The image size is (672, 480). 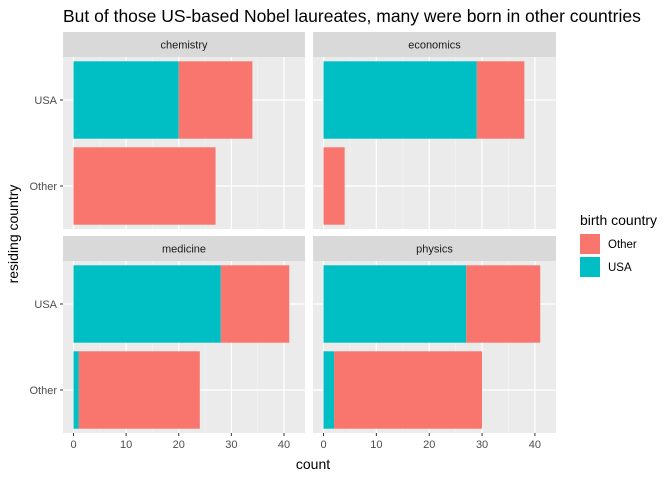 What do you see at coordinates (620, 268) in the screenshot?
I see `legend-label-usa: USA` at bounding box center [620, 268].